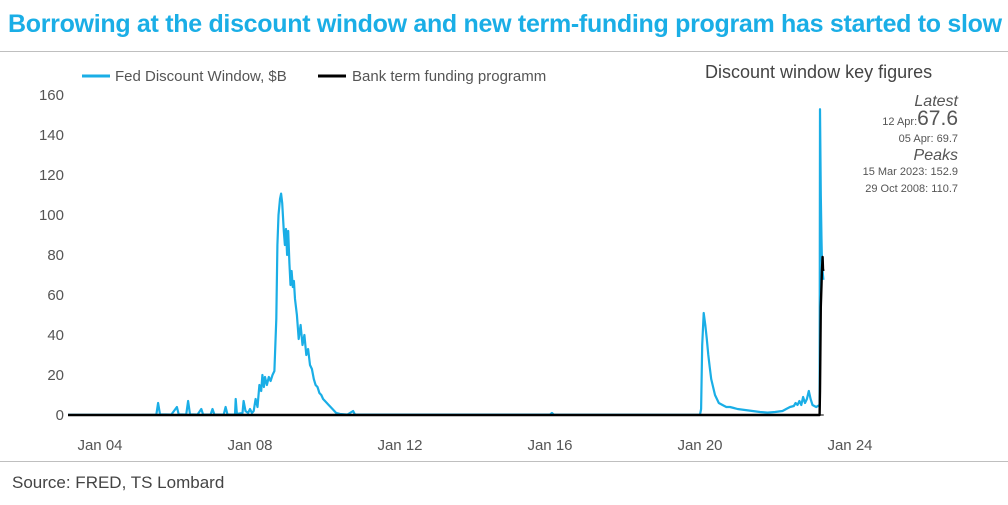  I want to click on y-tick-label: 100, so click(51, 215).